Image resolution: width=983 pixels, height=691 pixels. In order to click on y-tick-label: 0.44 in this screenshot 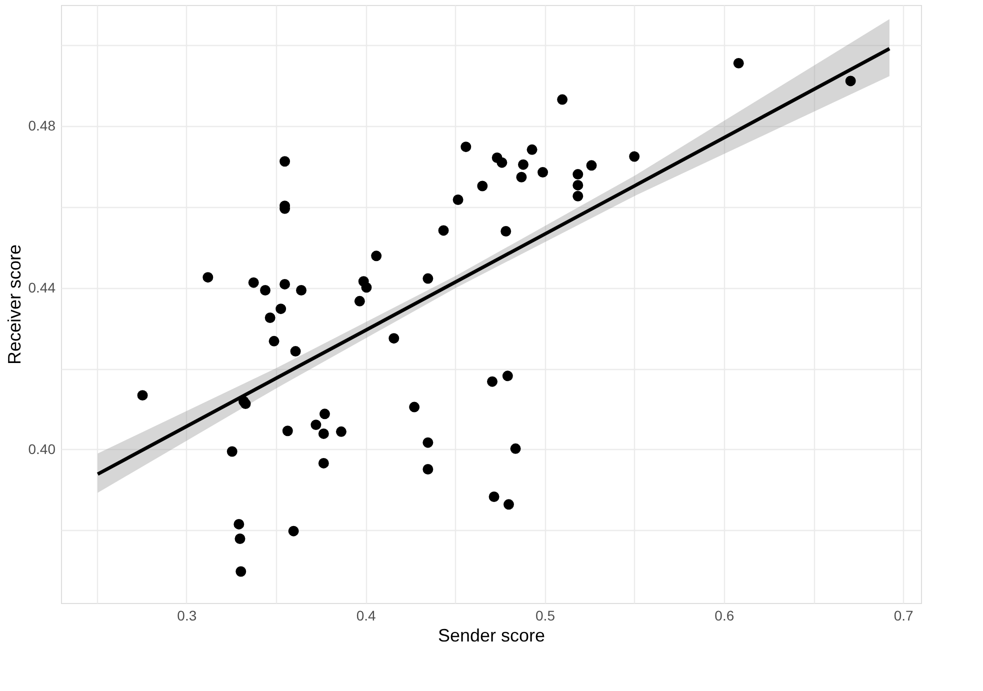, I will do `click(42, 287)`.